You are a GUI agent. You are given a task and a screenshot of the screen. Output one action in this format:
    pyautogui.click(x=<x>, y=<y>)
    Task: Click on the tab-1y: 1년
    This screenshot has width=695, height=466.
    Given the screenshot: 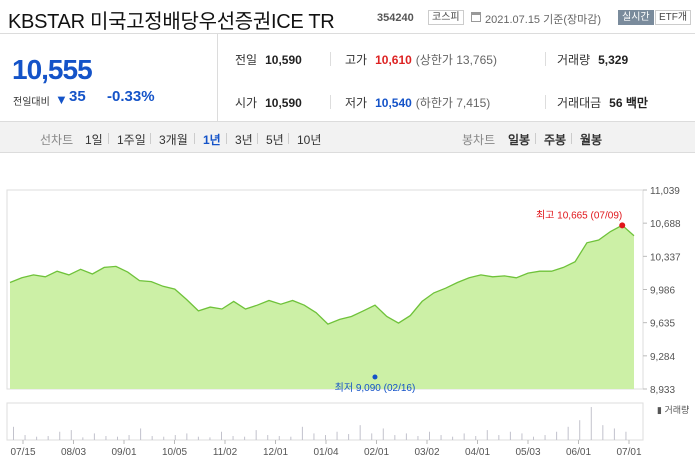 What is the action you would take?
    pyautogui.click(x=212, y=140)
    